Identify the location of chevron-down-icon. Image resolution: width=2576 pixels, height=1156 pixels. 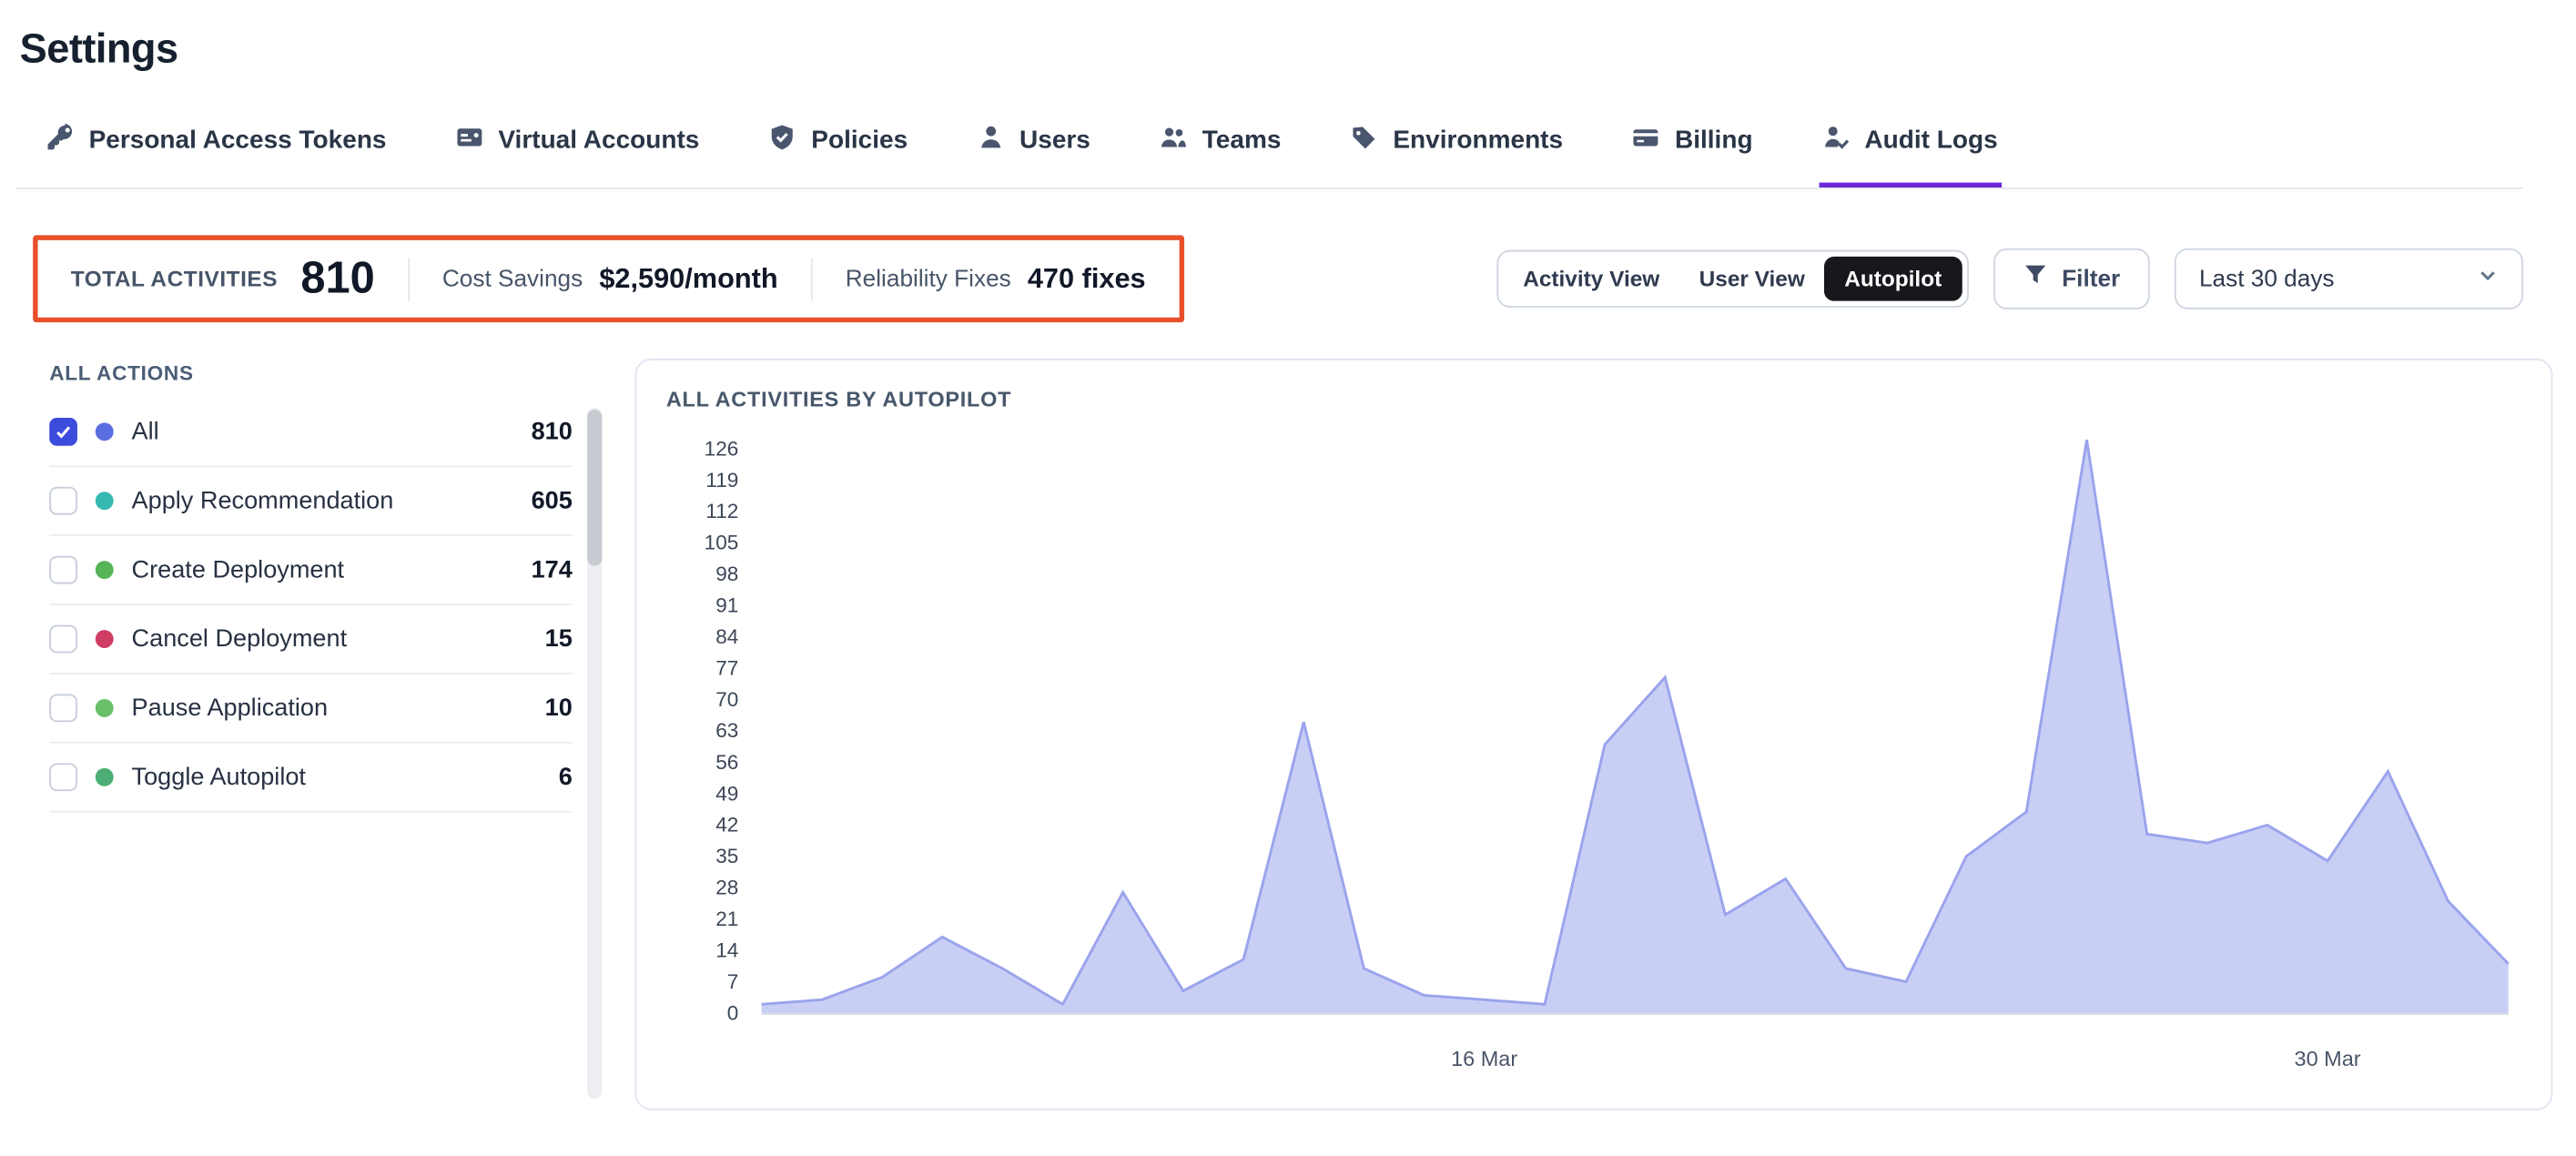
(2487, 279).